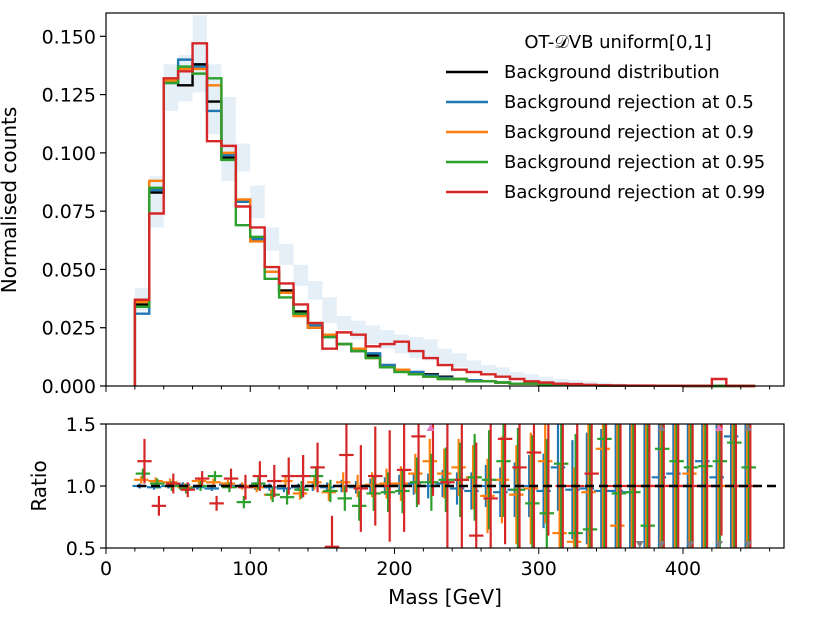  I want to click on x-axis-label: Mass [GeV], so click(445, 597).